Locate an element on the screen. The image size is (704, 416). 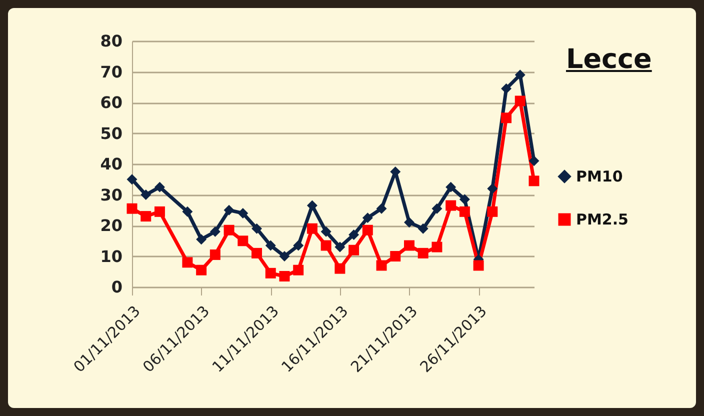
legend-label: PM10 is located at coordinates (599, 177).